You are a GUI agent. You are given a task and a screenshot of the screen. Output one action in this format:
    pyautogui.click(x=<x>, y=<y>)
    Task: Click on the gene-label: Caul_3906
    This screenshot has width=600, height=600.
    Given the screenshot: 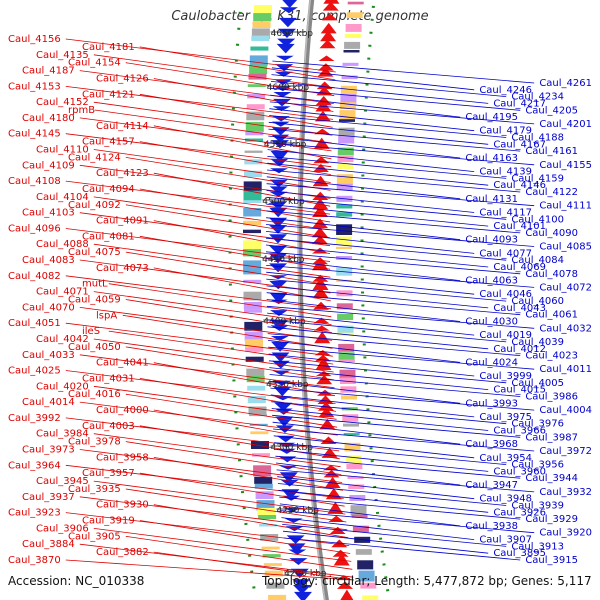 What is the action you would take?
    pyautogui.click(x=62, y=528)
    